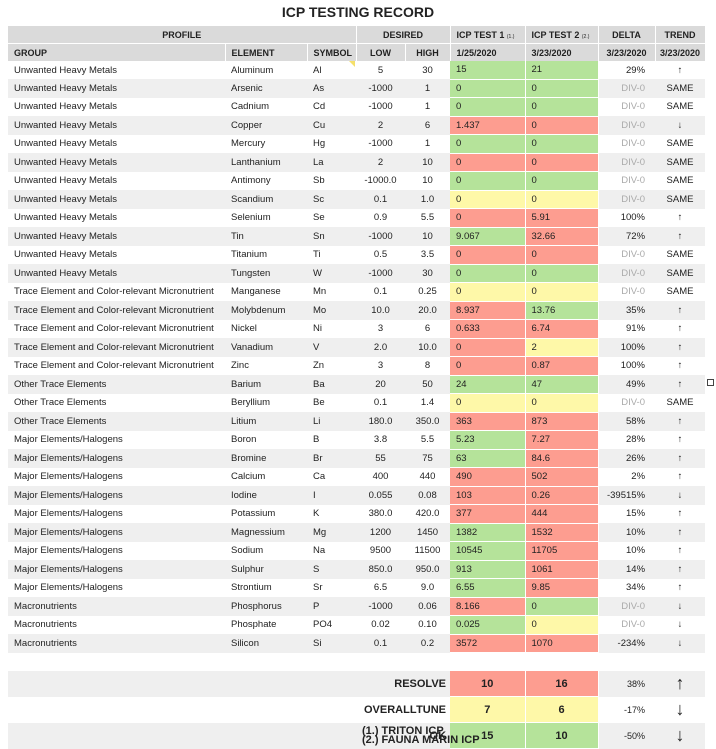 This screenshot has height=749, width=716. What do you see at coordinates (488, 329) in the screenshot?
I see `icp-test-1-cell: 0.633` at bounding box center [488, 329].